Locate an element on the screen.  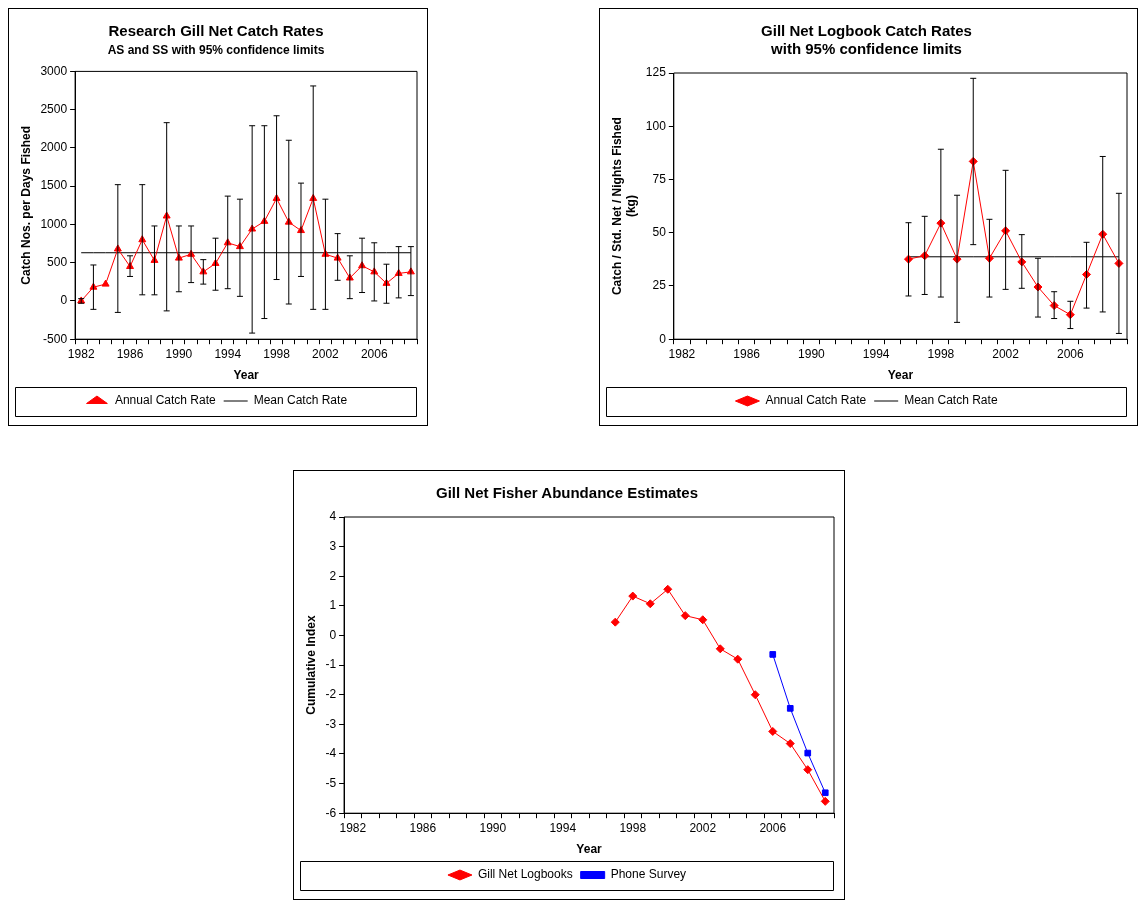
y-tick-label: 1000 is located at coordinates (54, 223).